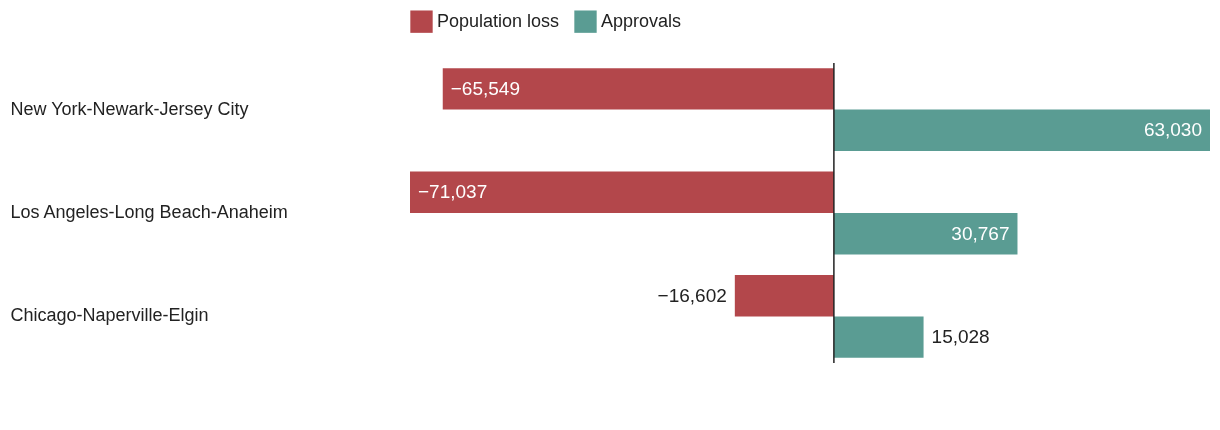 The height and width of the screenshot is (430, 1220). Describe the element at coordinates (960, 337) in the screenshot. I see `data-label: 15,028` at that location.